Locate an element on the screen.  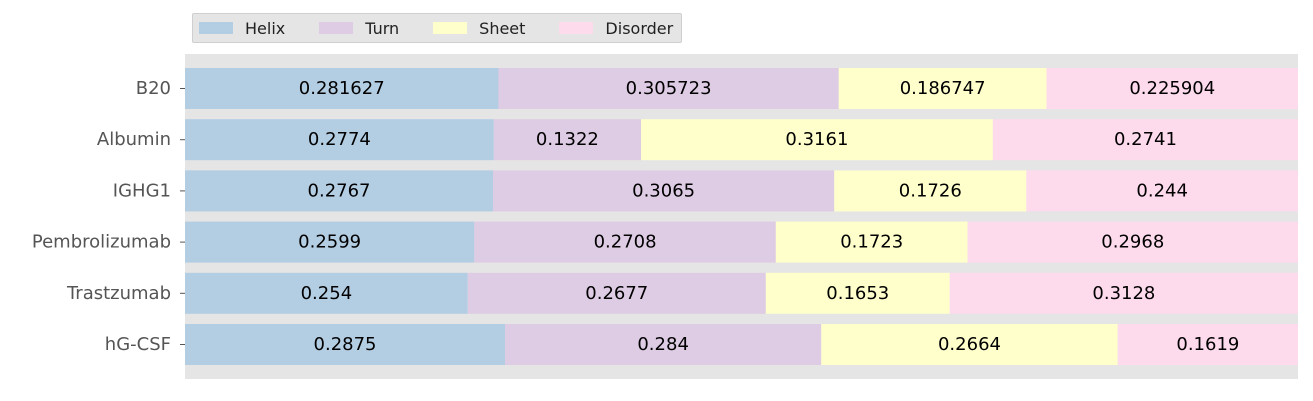
data-label-pembrolizumab-helix: 0.2599 is located at coordinates (329, 242).